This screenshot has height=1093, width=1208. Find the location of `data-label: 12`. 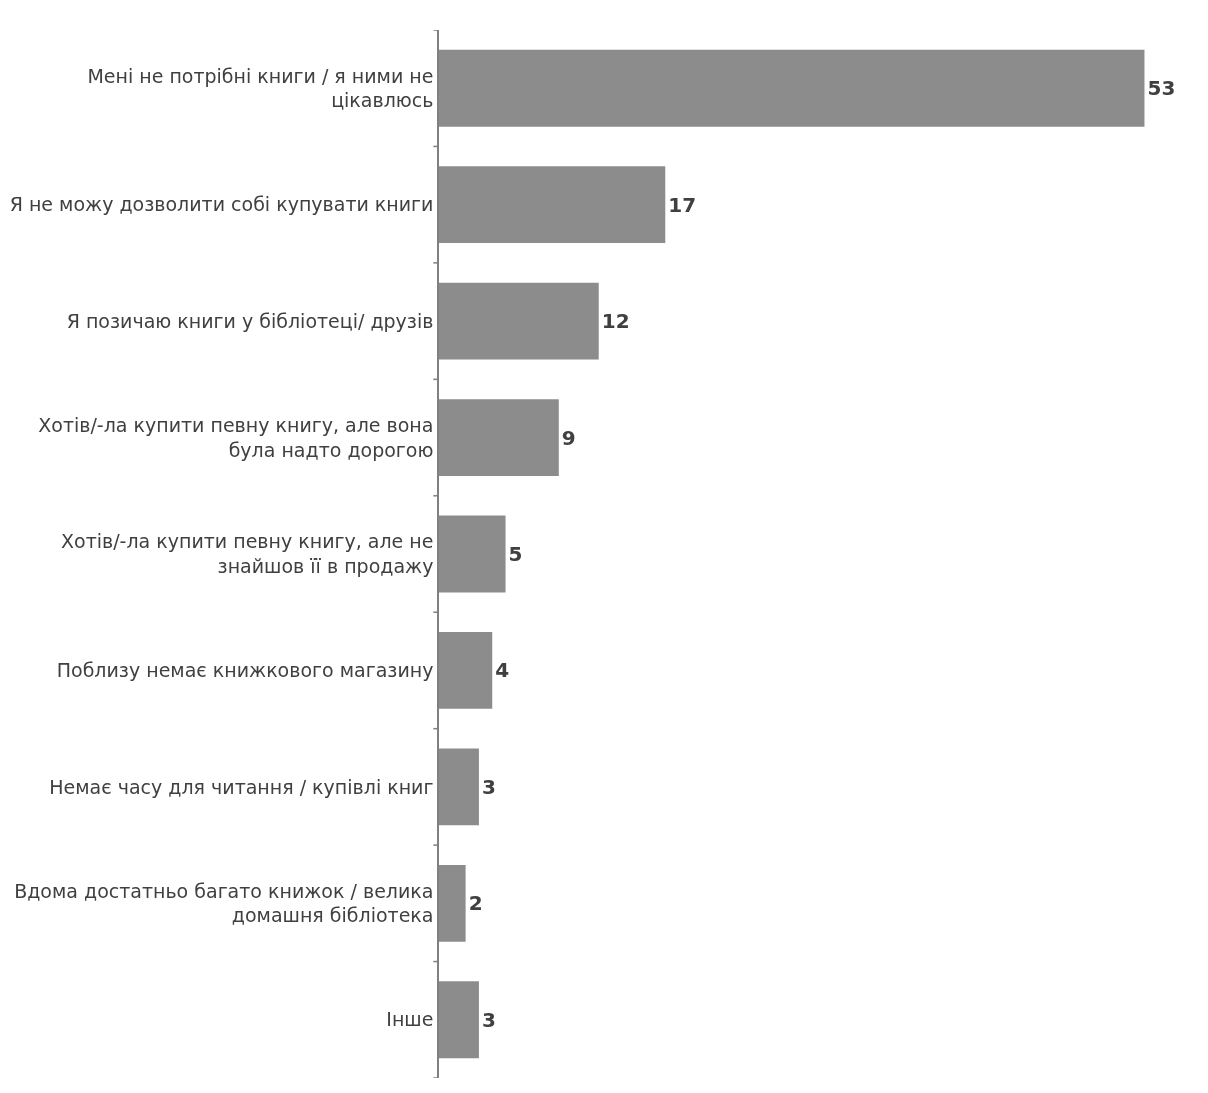

data-label: 12 is located at coordinates (615, 321).